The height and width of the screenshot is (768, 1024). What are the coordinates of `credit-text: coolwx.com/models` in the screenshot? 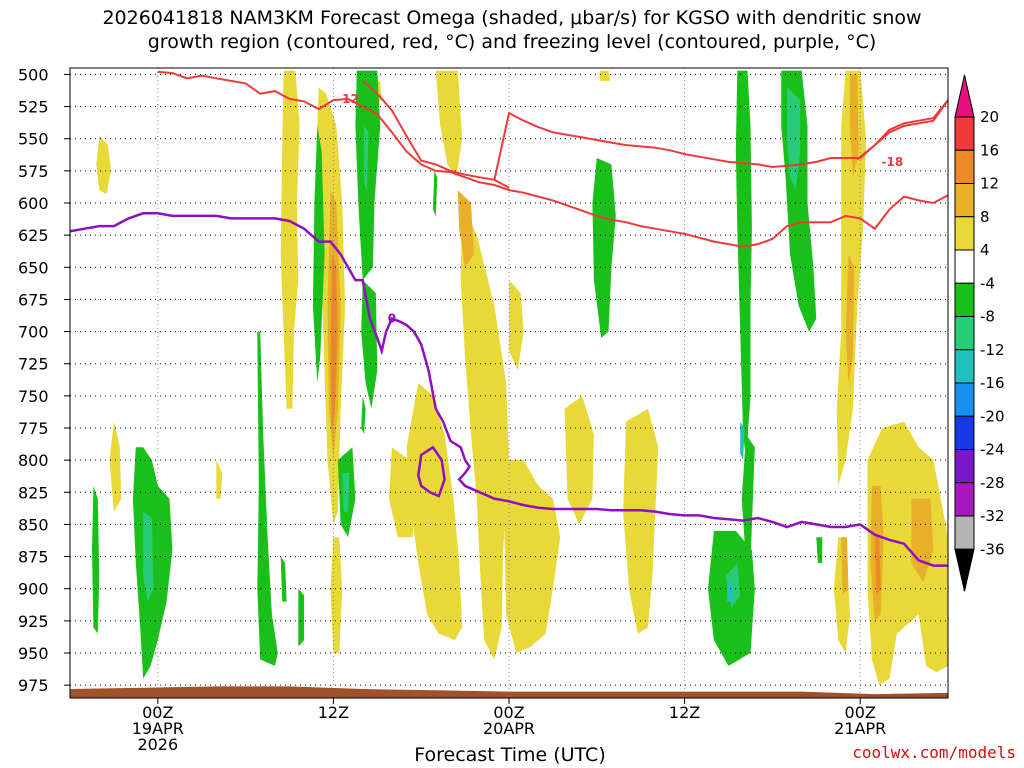 It's located at (934, 752).